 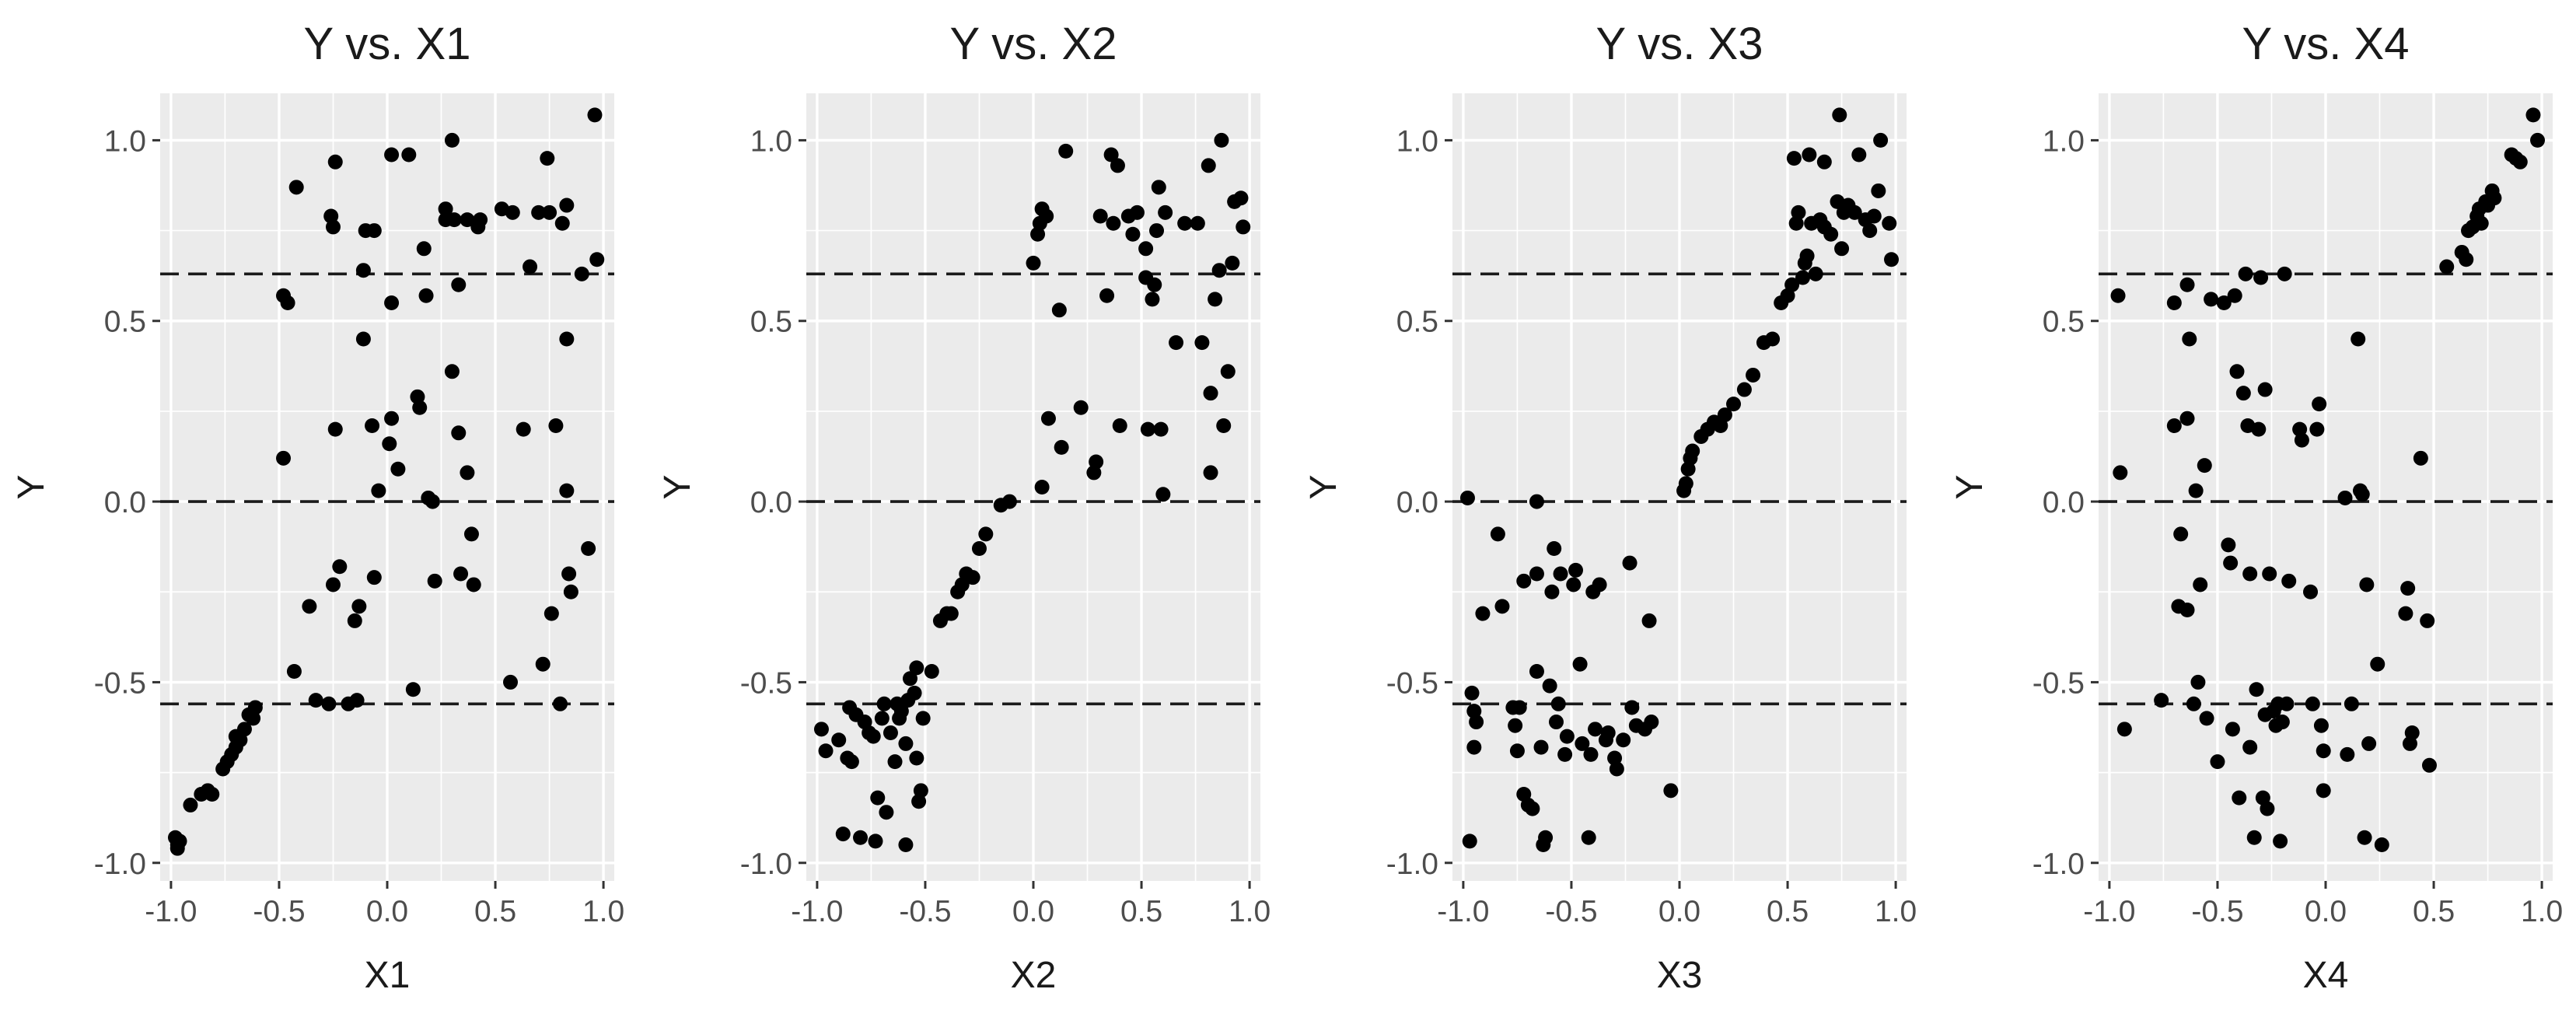 I want to click on y-tick-label: -0.5, so click(x=766, y=683).